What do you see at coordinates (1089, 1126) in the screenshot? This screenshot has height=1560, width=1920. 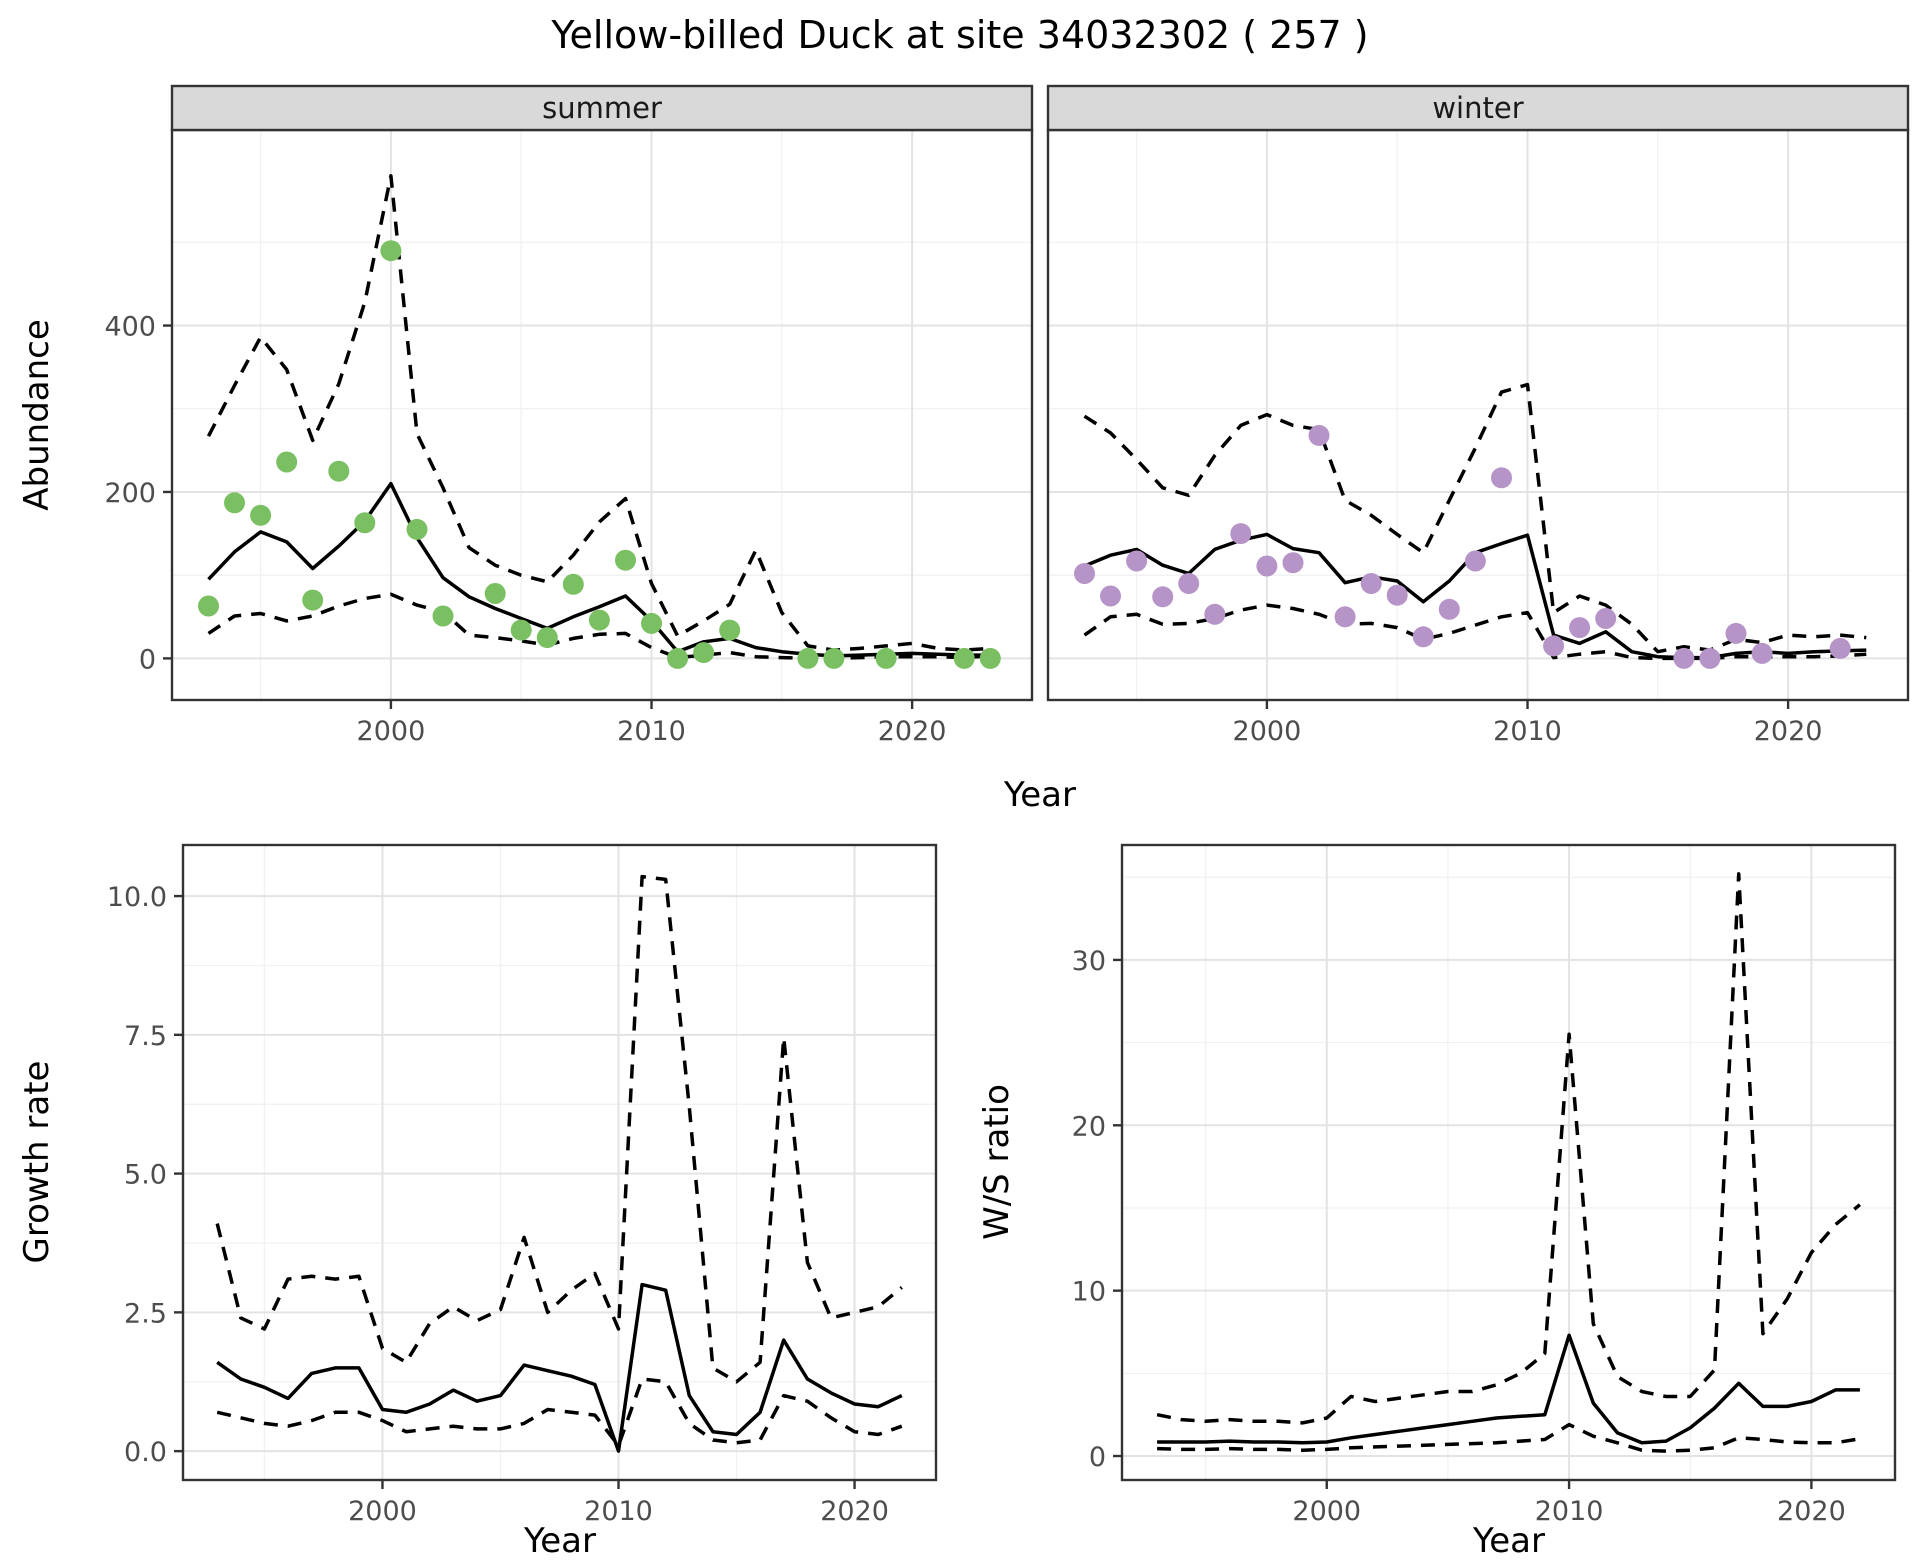 I see `y-tick-label: 20` at bounding box center [1089, 1126].